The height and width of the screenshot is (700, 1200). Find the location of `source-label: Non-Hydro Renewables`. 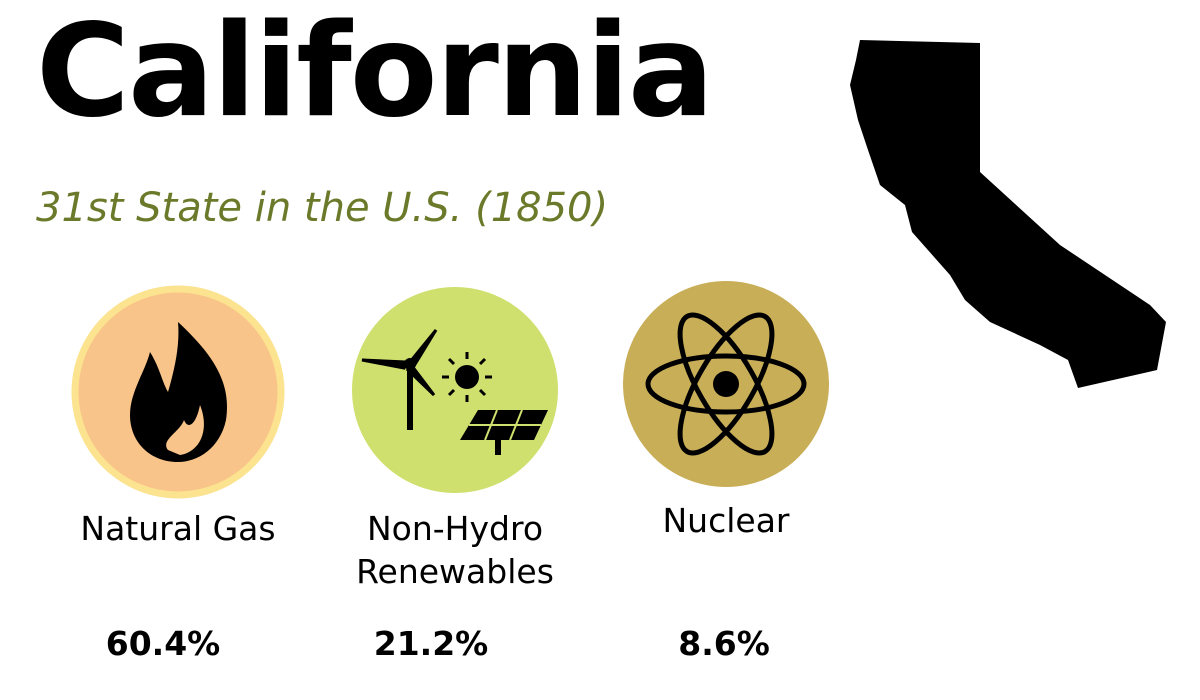

source-label: Non-Hydro Renewables is located at coordinates (455, 550).